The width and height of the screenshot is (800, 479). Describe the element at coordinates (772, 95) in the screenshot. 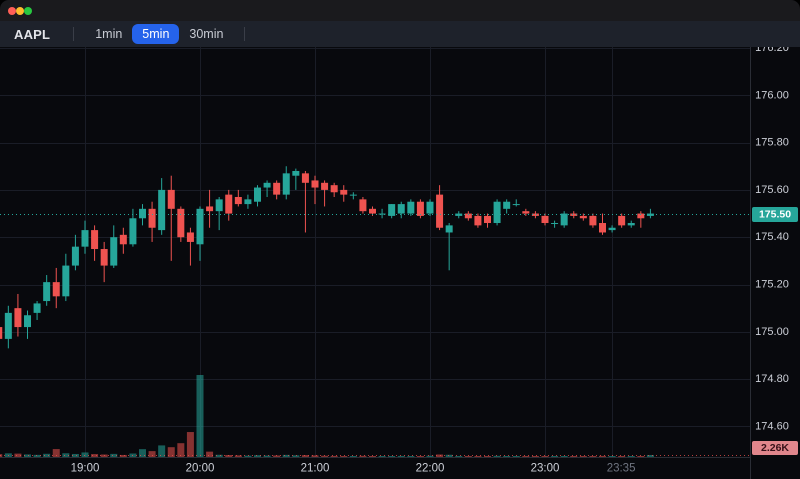

I see `price-tick-label: 176.00` at that location.